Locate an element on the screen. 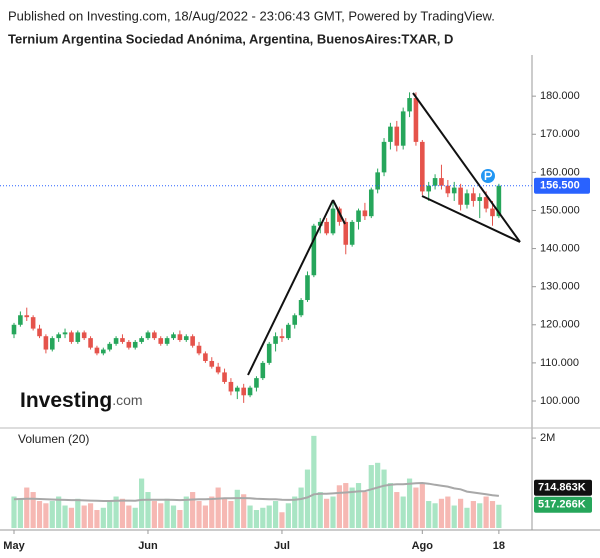 The width and height of the screenshot is (600, 558). volume-value-label: 517.266K is located at coordinates (562, 505).